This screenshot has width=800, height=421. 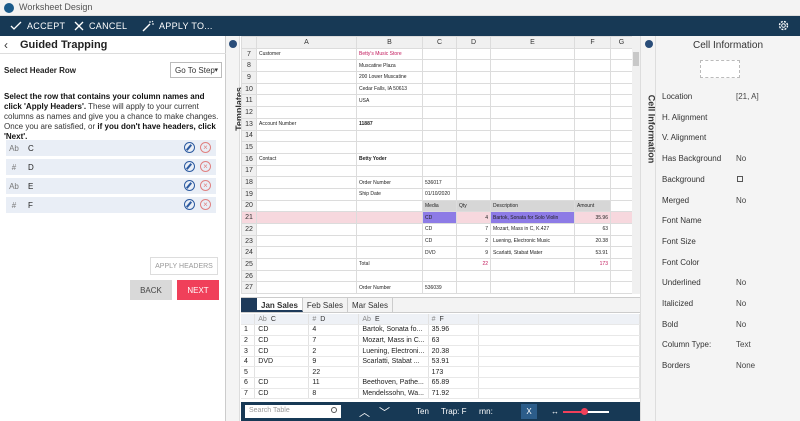 What do you see at coordinates (473, 206) in the screenshot?
I see `sheet-cell: Qty` at bounding box center [473, 206].